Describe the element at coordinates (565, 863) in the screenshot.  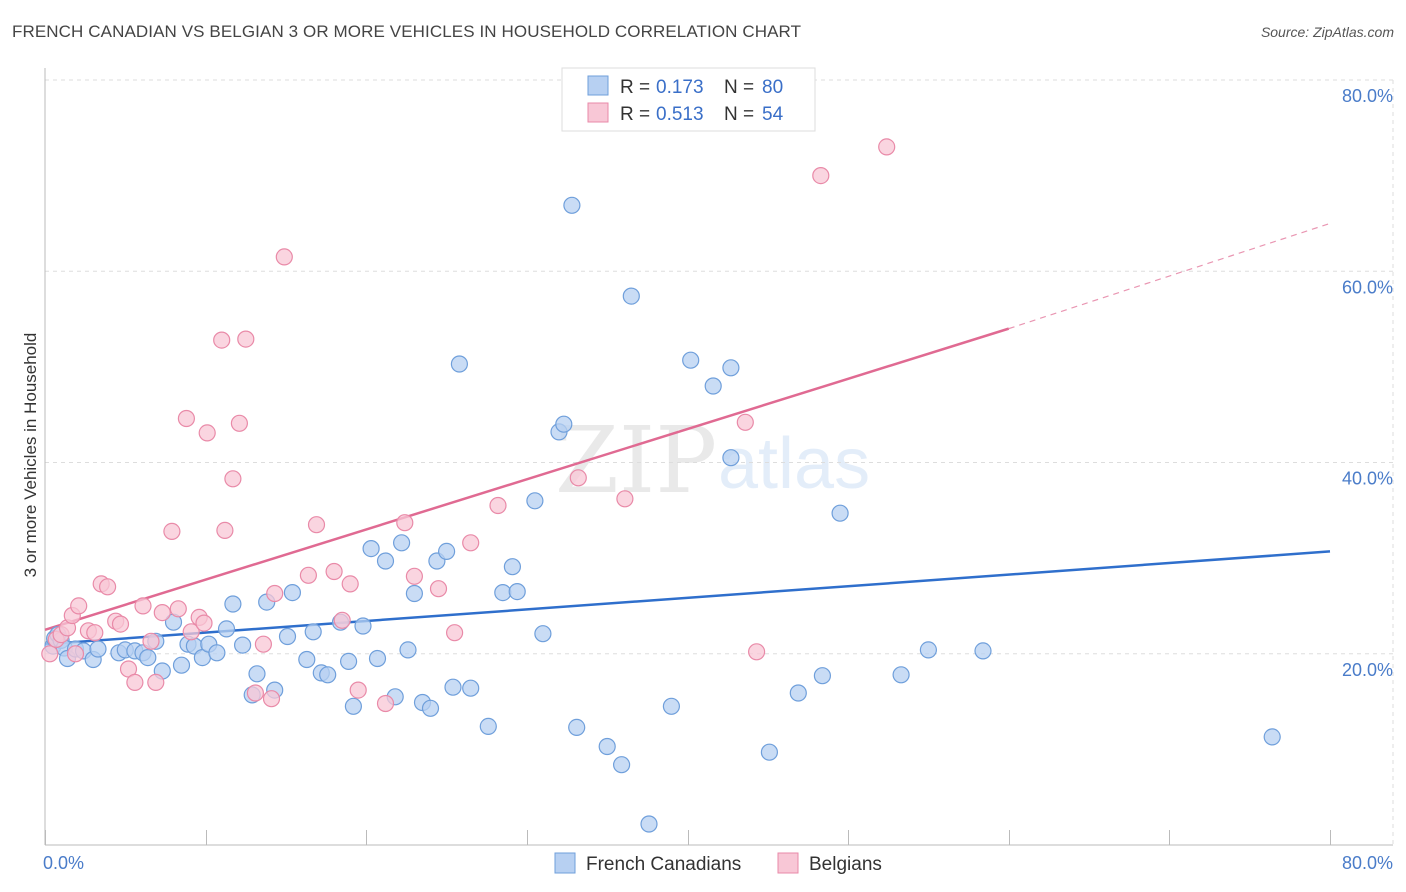
I see `bottom-legend-swatch-french-canadians` at that location.